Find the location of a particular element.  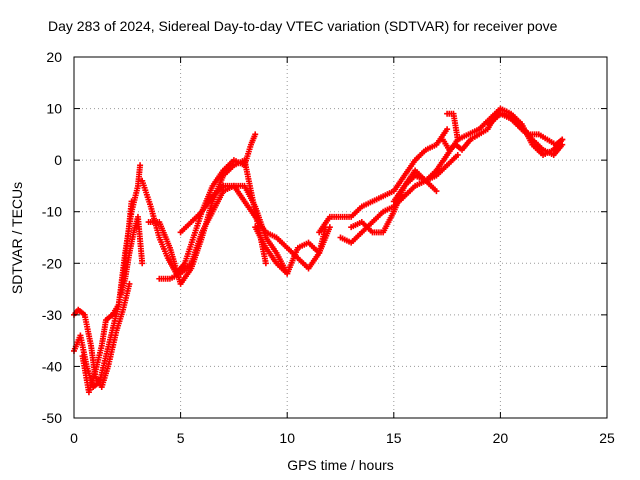

x-tick-label: 25 is located at coordinates (607, 438).